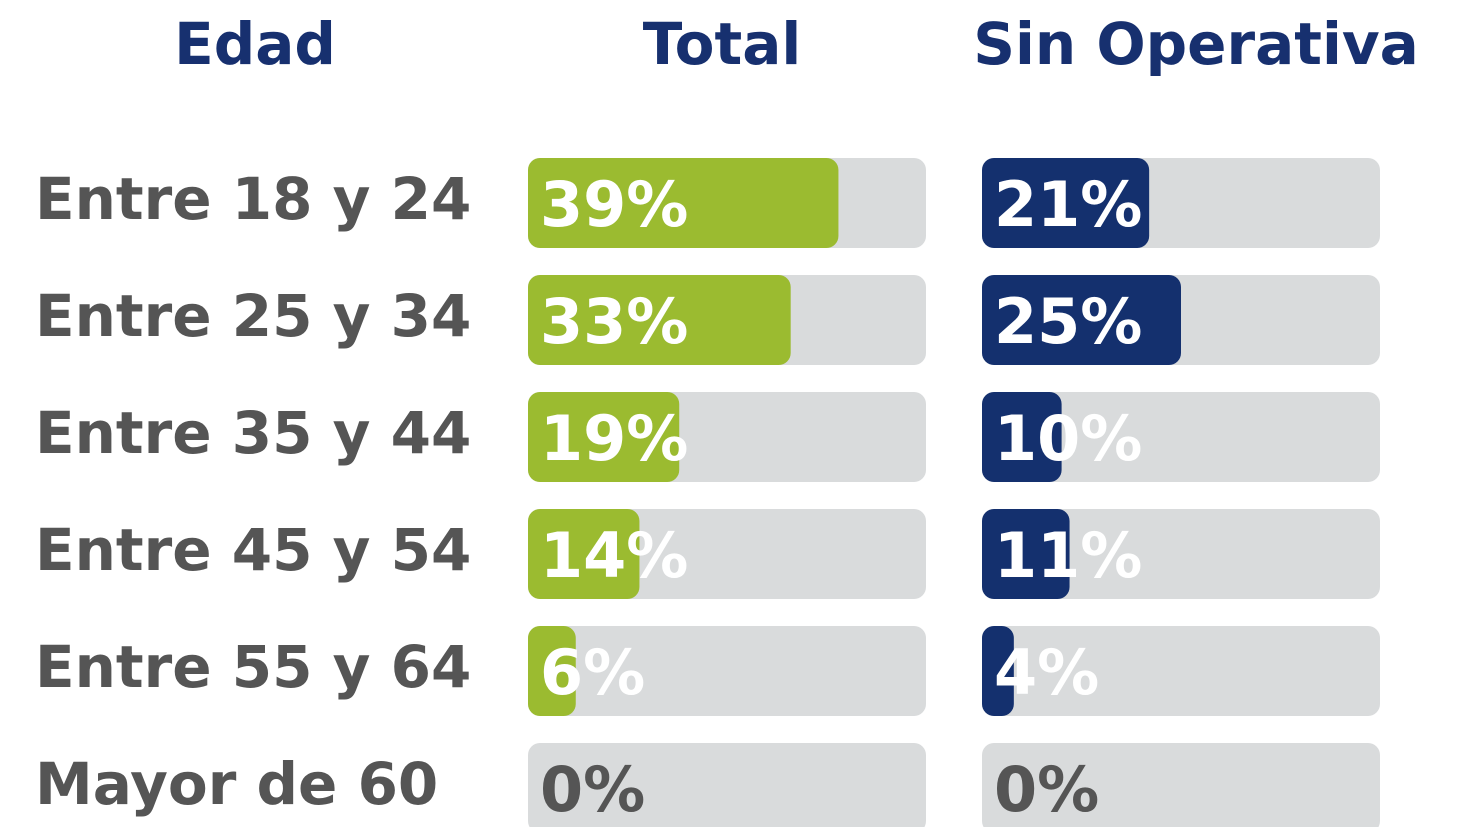 This screenshot has width=1463, height=827. Describe the element at coordinates (1068, 438) in the screenshot. I see `value-label: 10%` at that location.